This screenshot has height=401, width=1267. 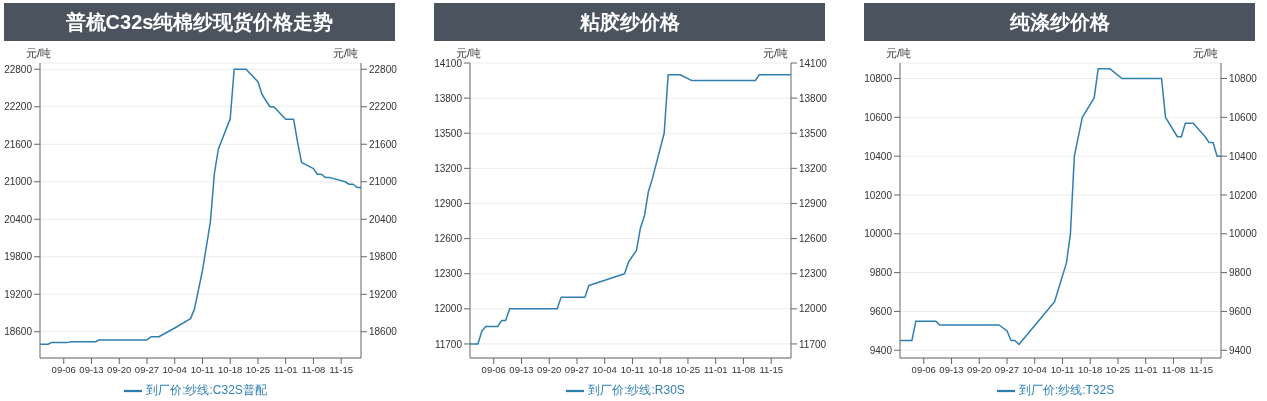 What do you see at coordinates (18, 107) in the screenshot?
I see `y-tick-label: 22200` at bounding box center [18, 107].